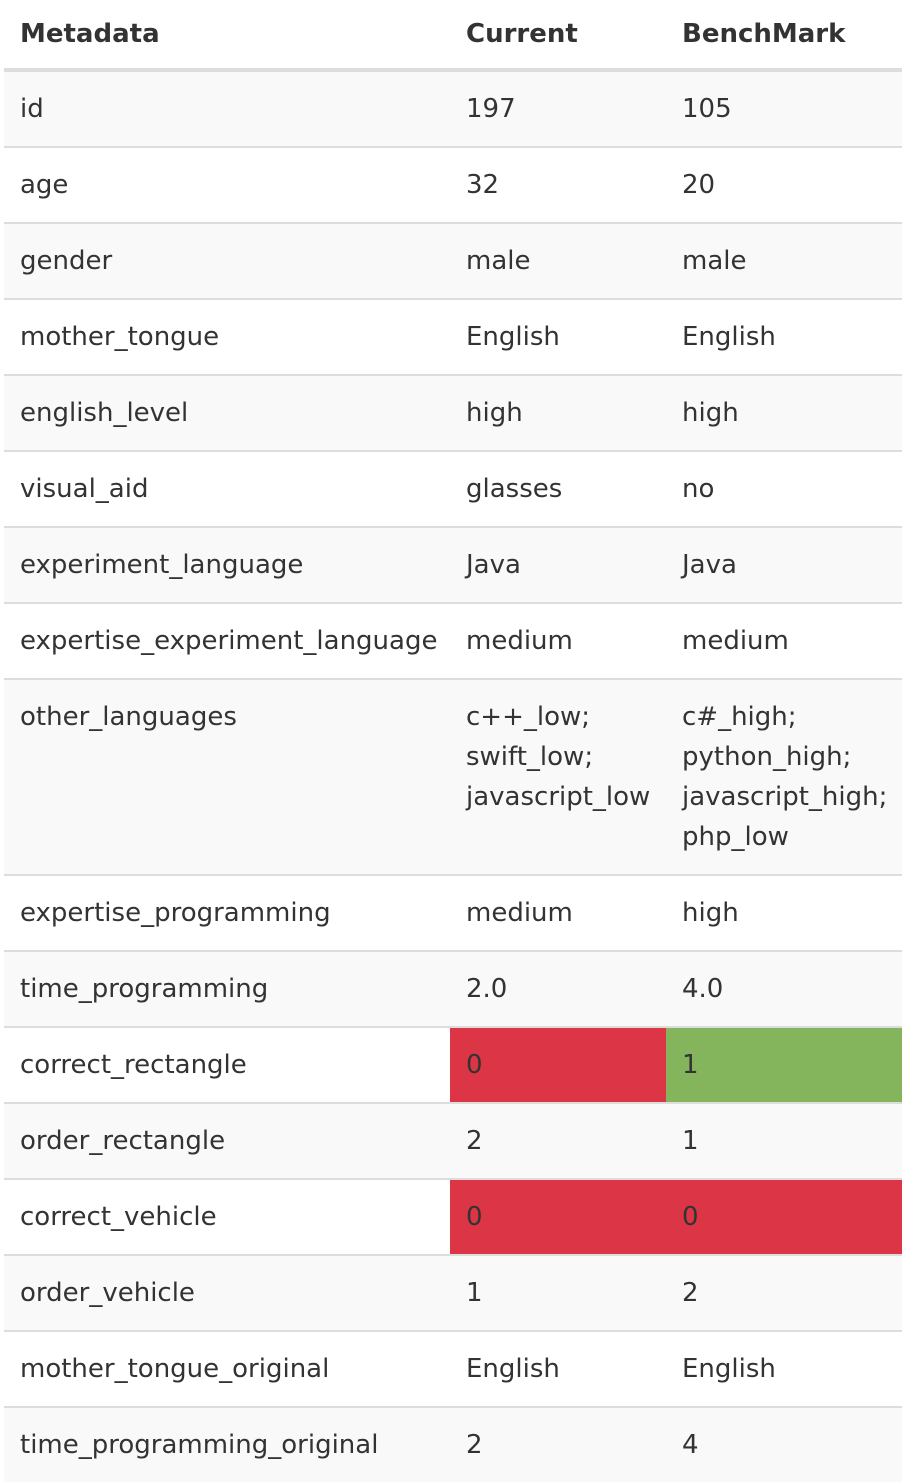 The width and height of the screenshot is (902, 1482). I want to click on header-benchmark: BenchMark, so click(784, 36).